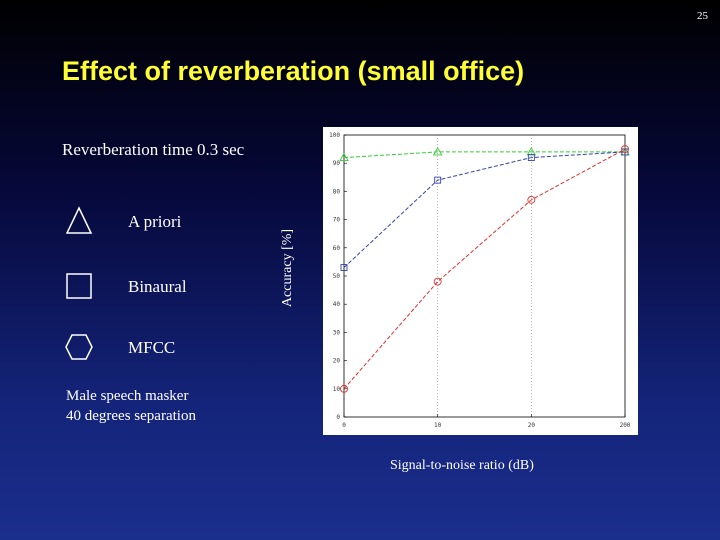 The image size is (720, 540). I want to click on y-tick-label: 30, so click(337, 332).